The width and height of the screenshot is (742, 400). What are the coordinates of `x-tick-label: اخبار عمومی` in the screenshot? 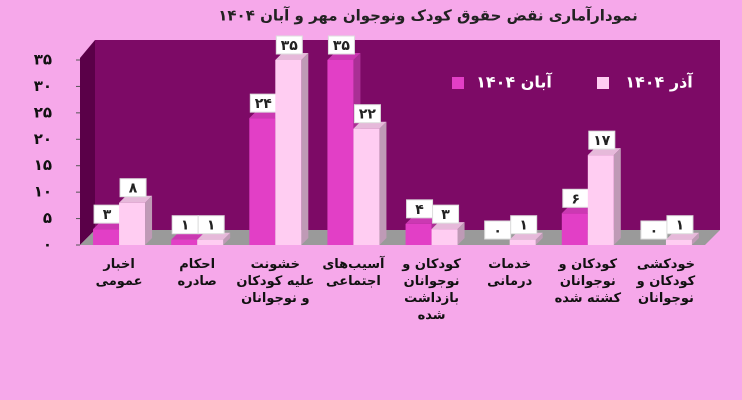 It's located at (119, 273).